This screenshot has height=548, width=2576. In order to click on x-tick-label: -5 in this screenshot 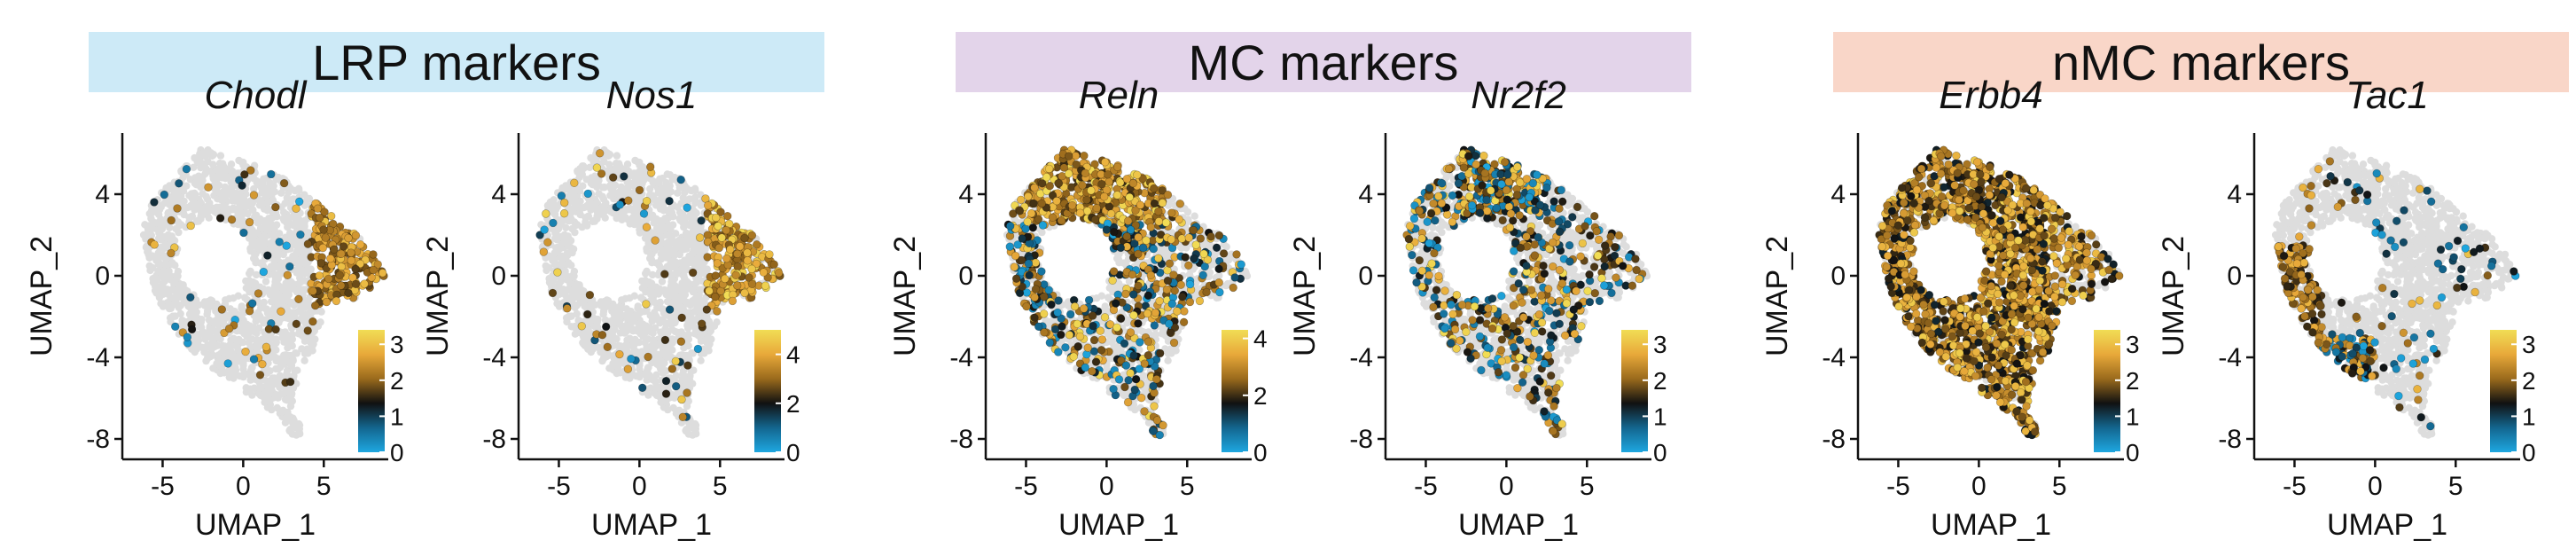, I will do `click(559, 486)`.